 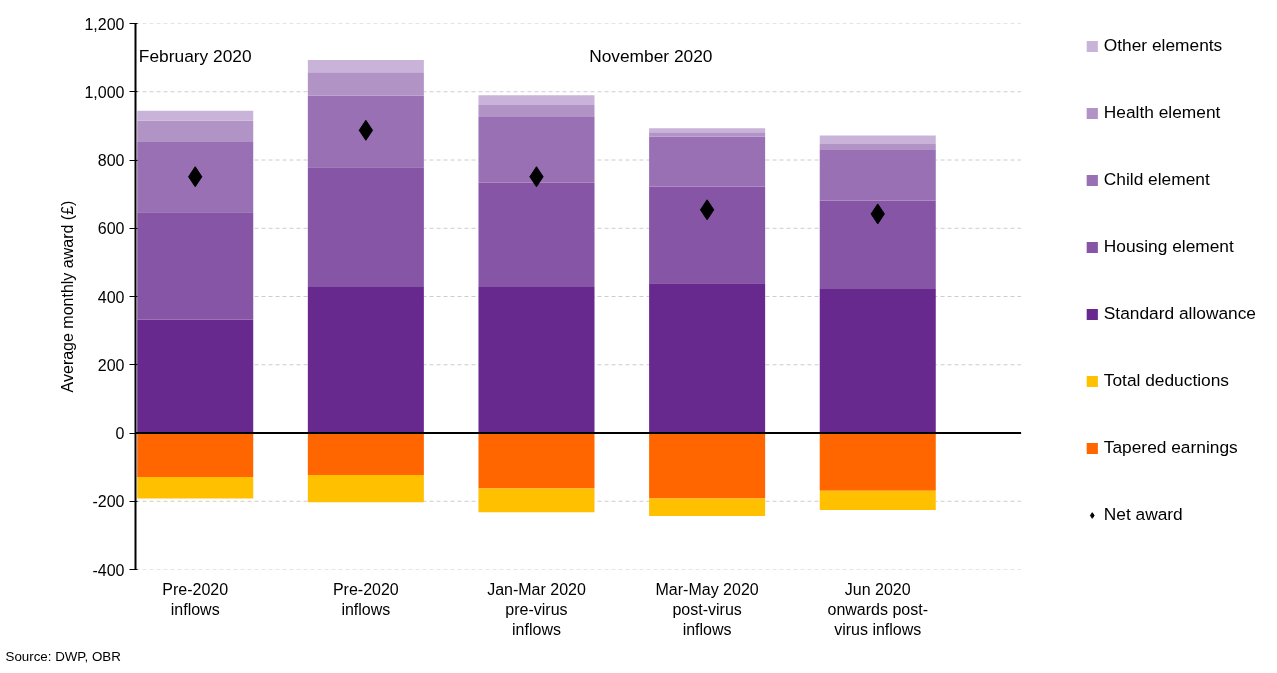 What do you see at coordinates (68, 296) in the screenshot?
I see `y-axis-title: Average monthly award (£)` at bounding box center [68, 296].